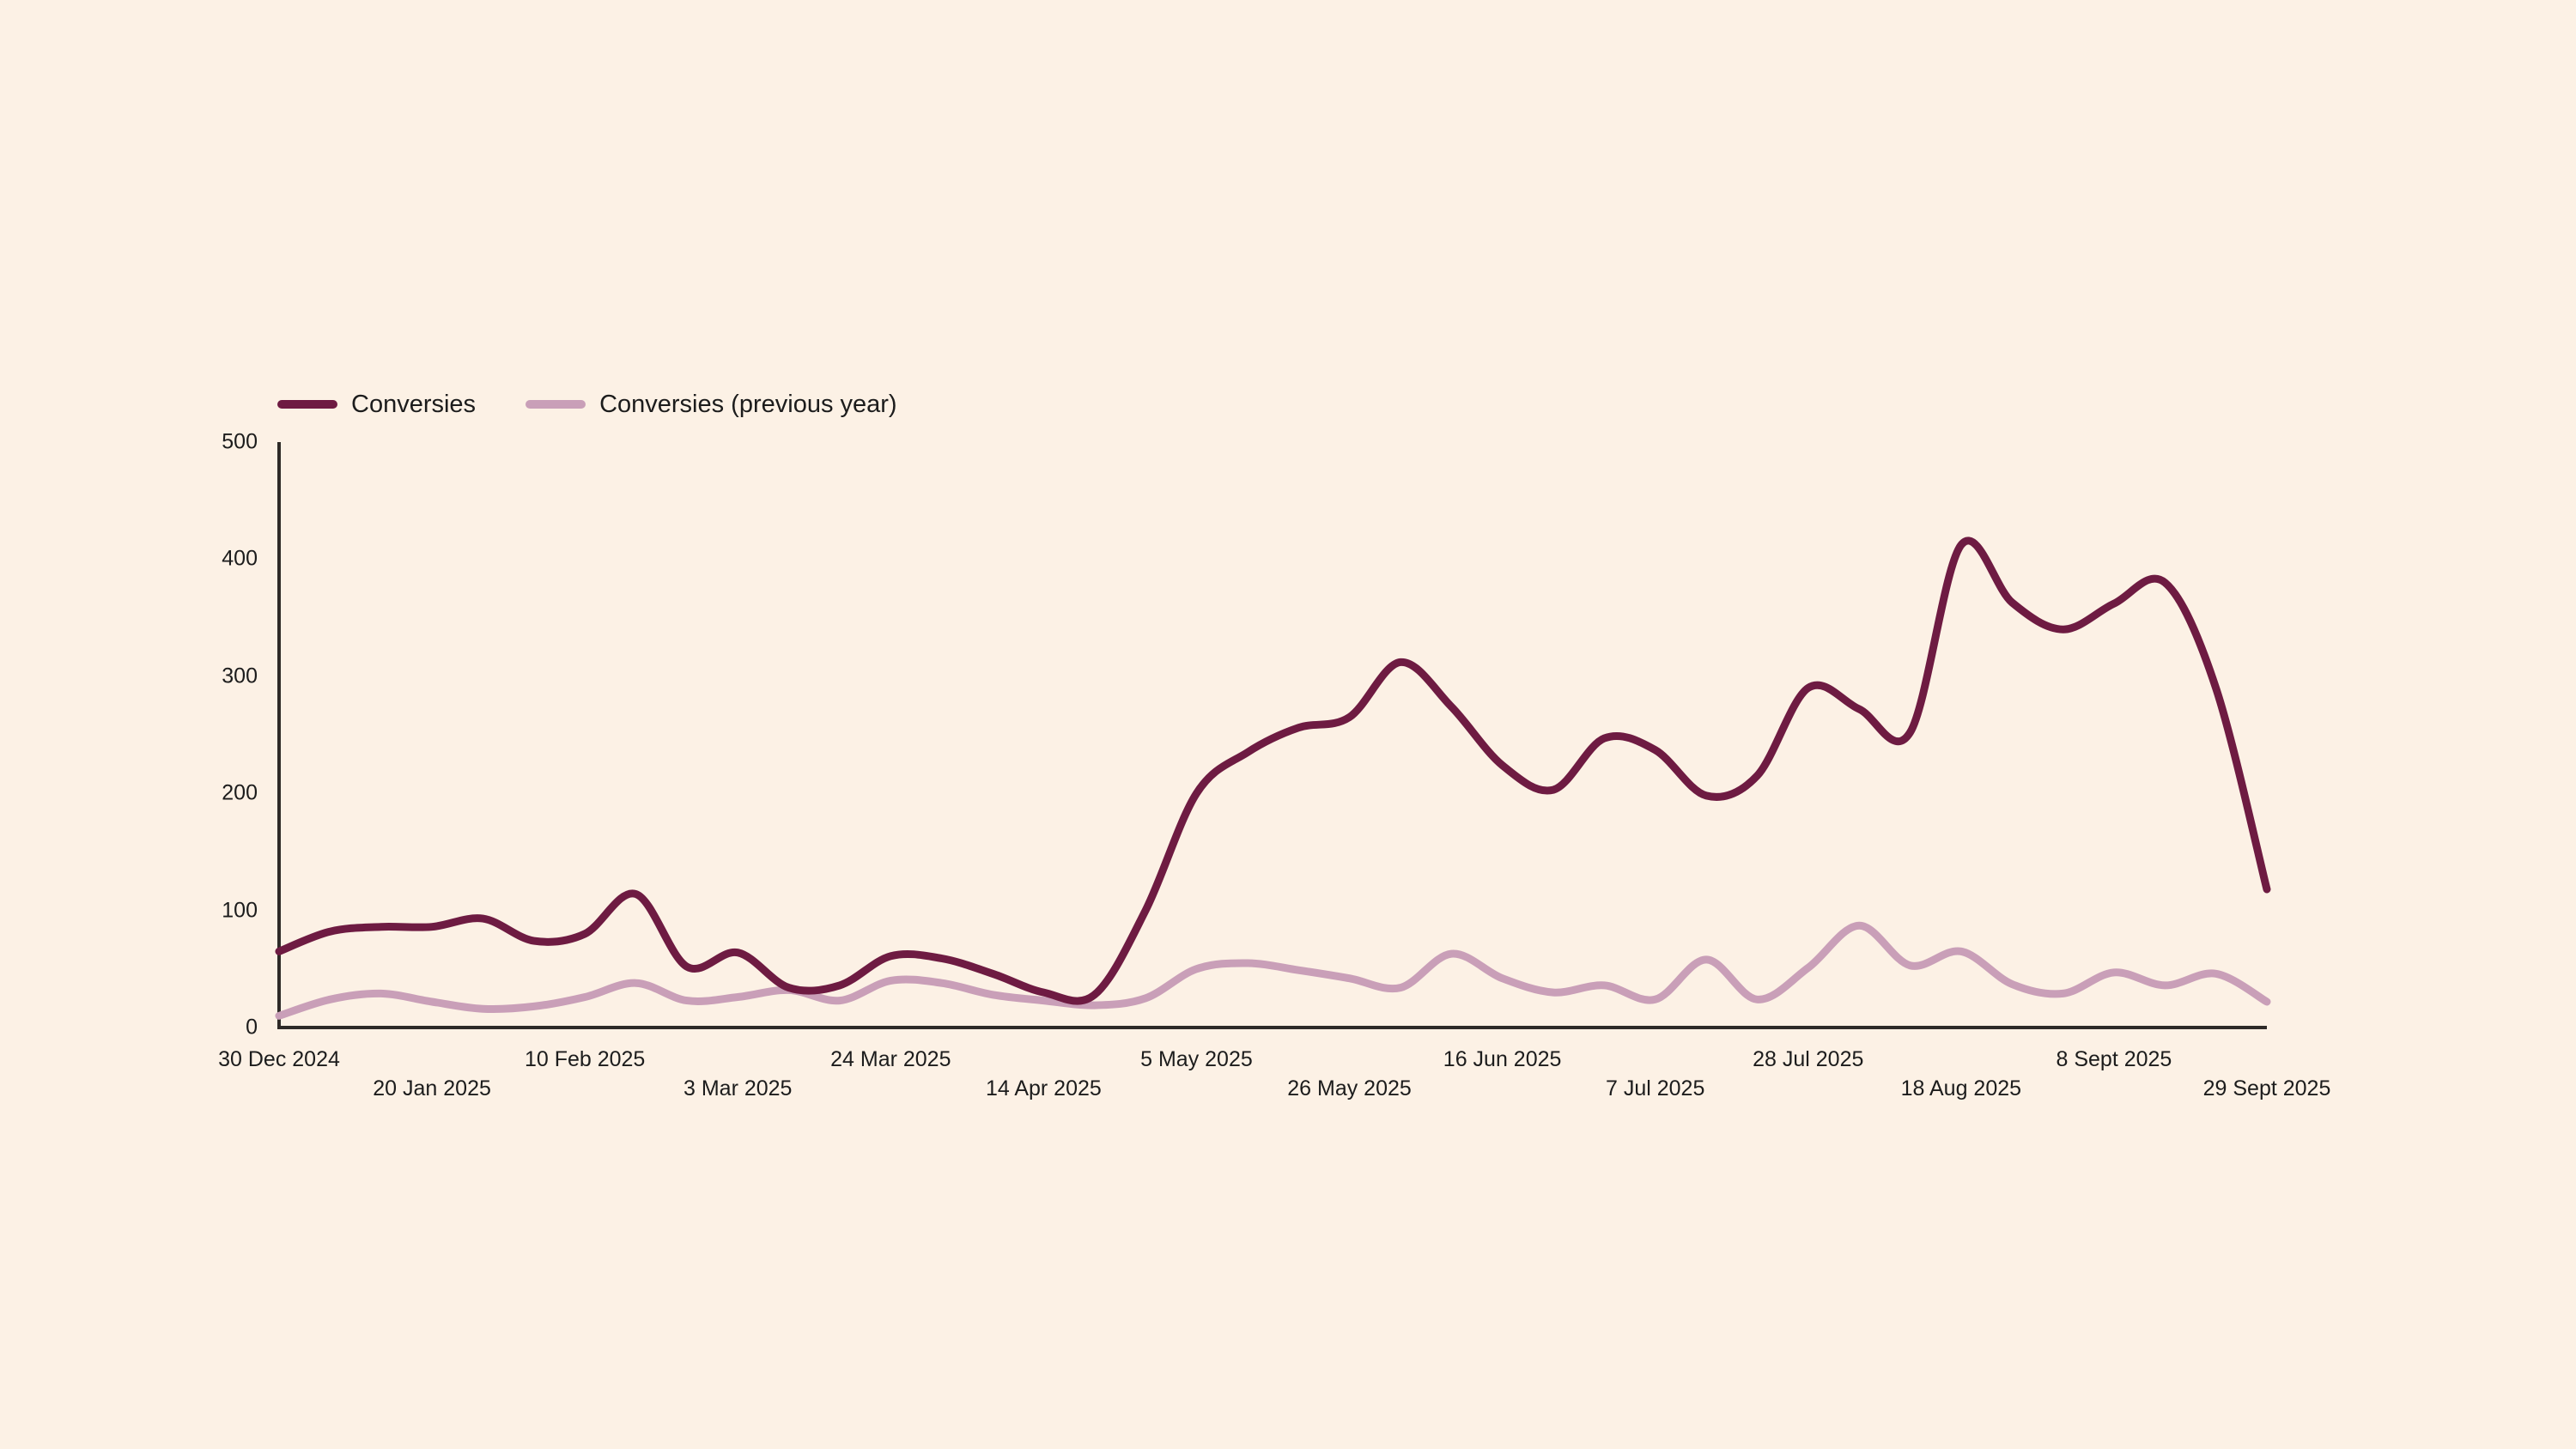 The width and height of the screenshot is (2576, 1449). I want to click on y-axis-tick-500: 500, so click(240, 441).